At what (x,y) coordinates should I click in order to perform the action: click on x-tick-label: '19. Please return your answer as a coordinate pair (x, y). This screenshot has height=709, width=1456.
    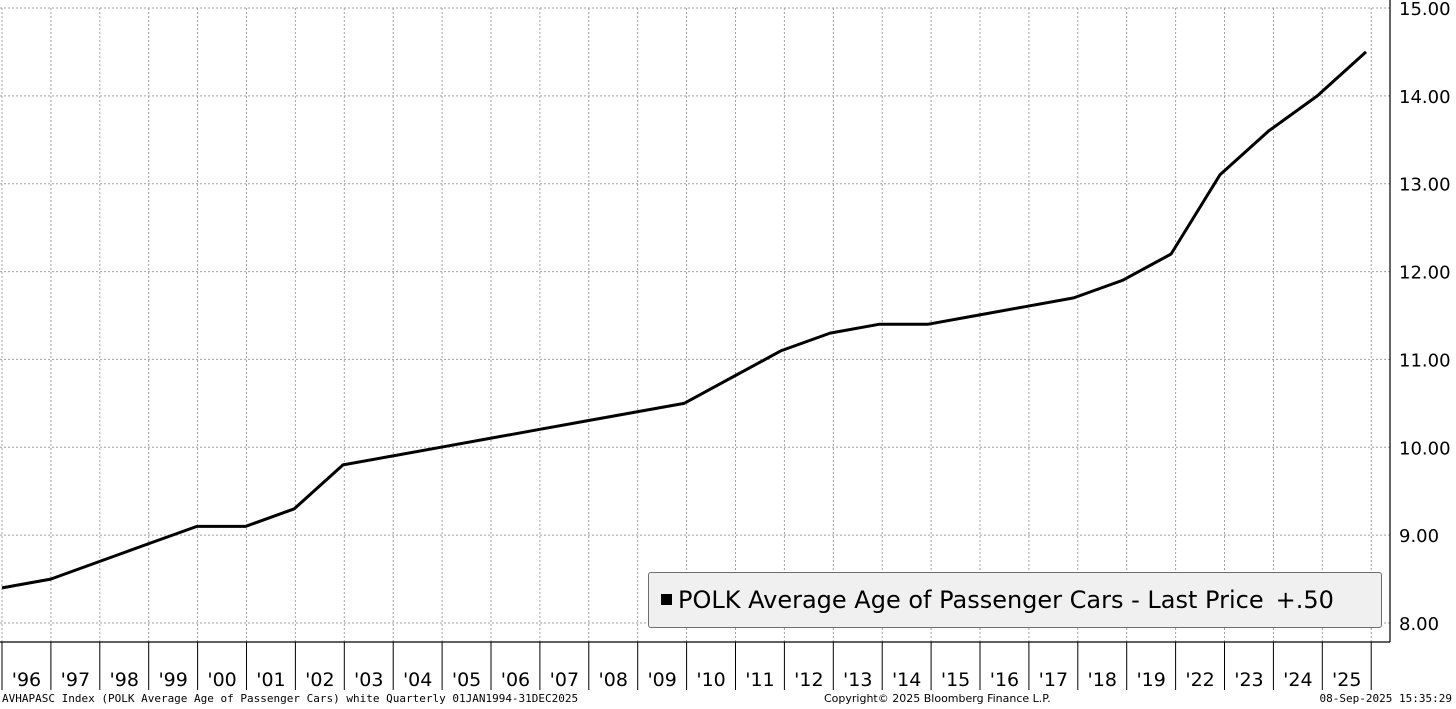
    Looking at the image, I should click on (1150, 680).